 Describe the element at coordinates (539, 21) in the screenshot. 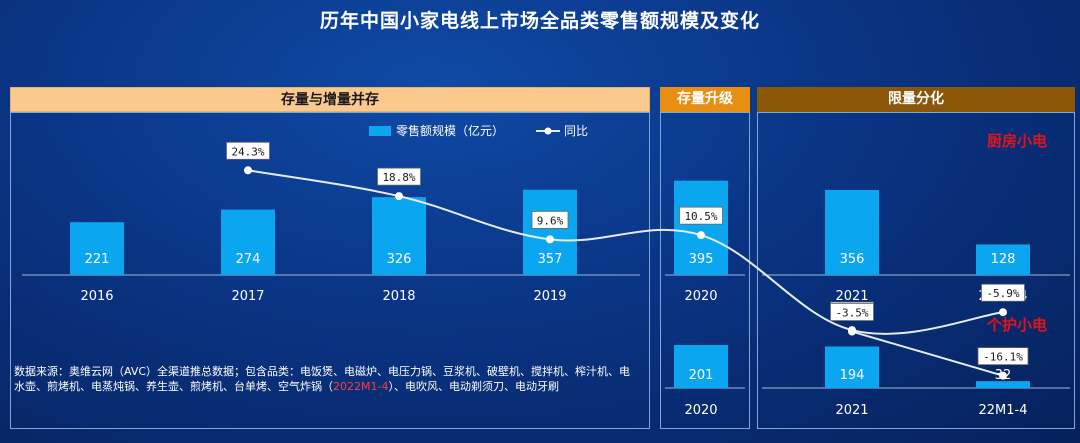

I see `chart-title: 历年中国小家电线上市场全品类零售额规模及变化` at that location.